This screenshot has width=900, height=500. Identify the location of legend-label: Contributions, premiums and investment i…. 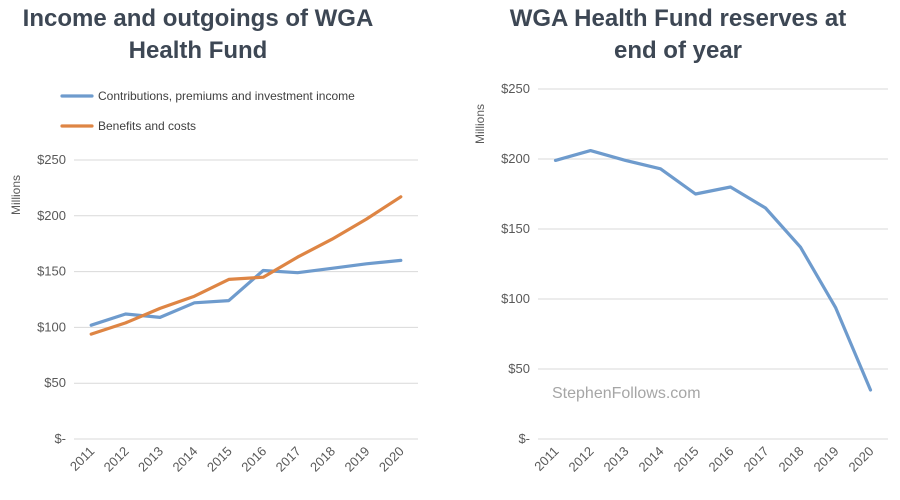
(226, 96).